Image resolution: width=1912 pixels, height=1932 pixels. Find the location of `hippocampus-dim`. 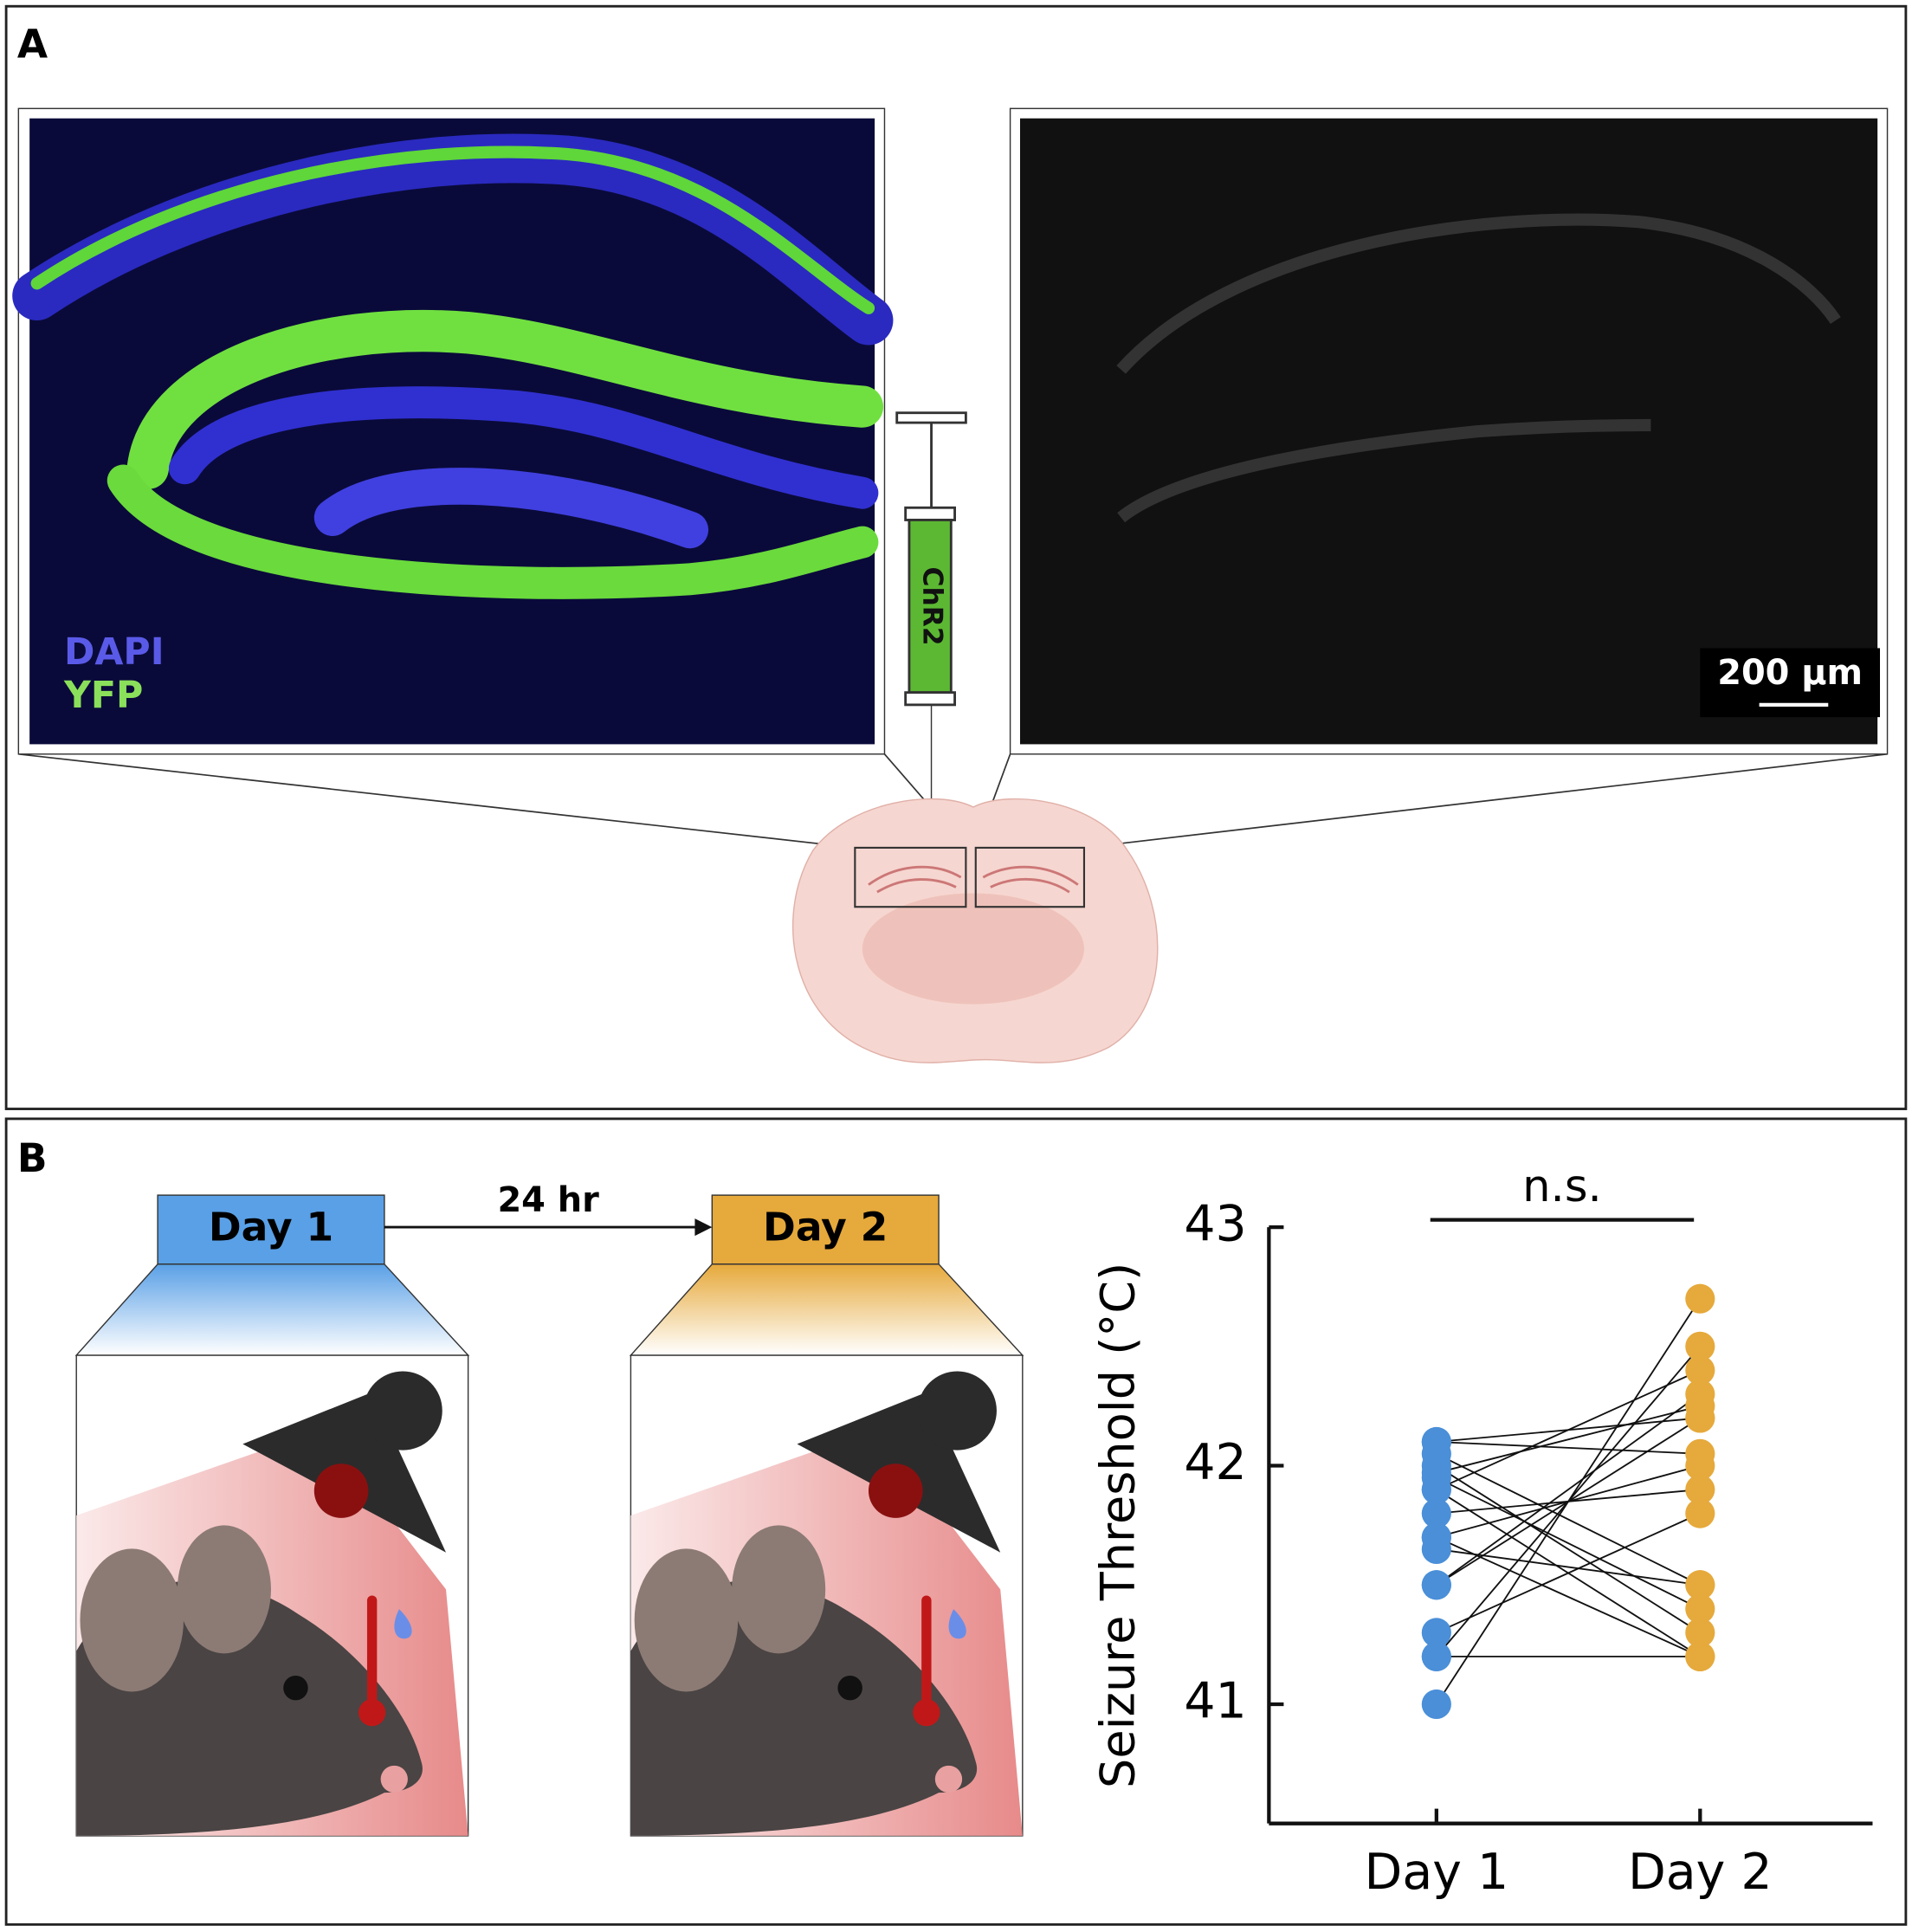

hippocampus-dim is located at coordinates (1478, 368).